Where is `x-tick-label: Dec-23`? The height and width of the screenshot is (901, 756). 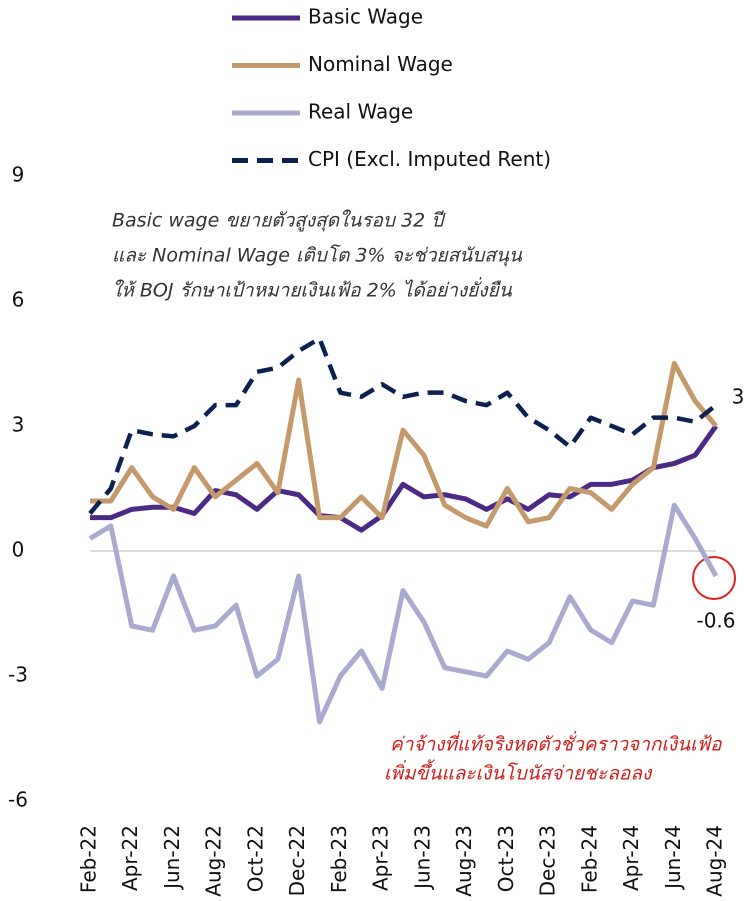
x-tick-label: Dec-23 is located at coordinates (548, 860).